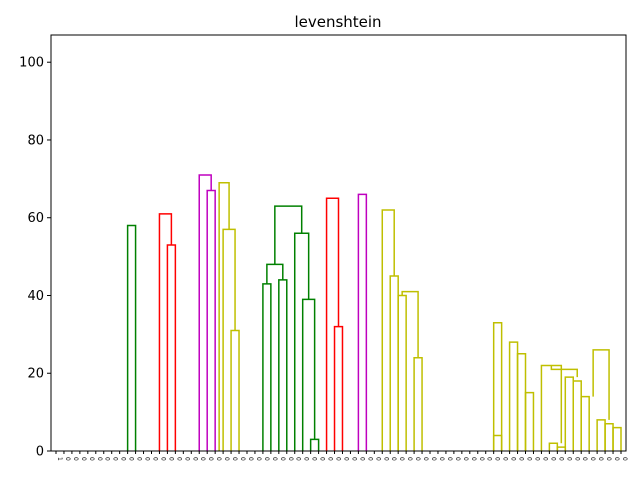  I want to click on y-tick-label: 60, so click(35, 218).